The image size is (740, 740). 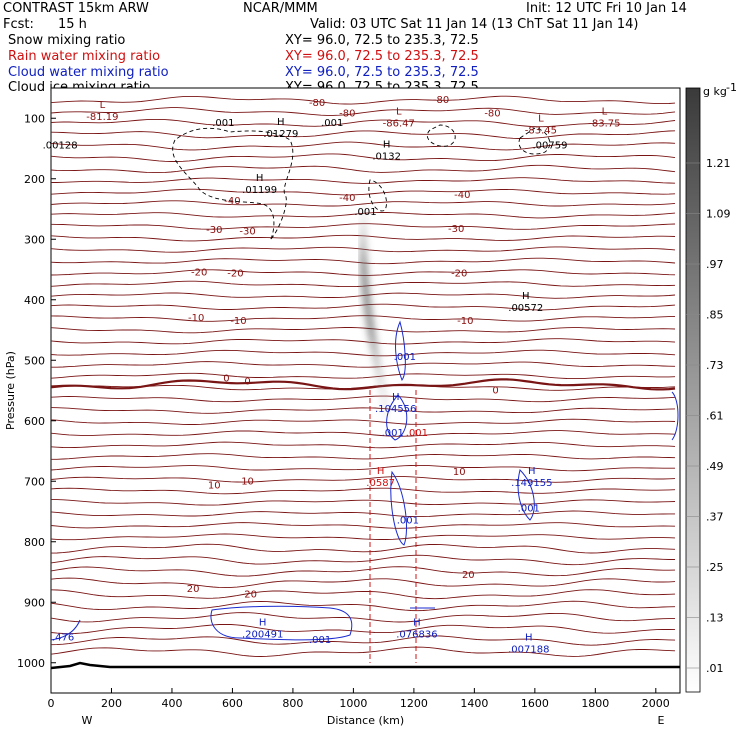 I want to click on x-tick-label: 800, so click(x=292, y=703).